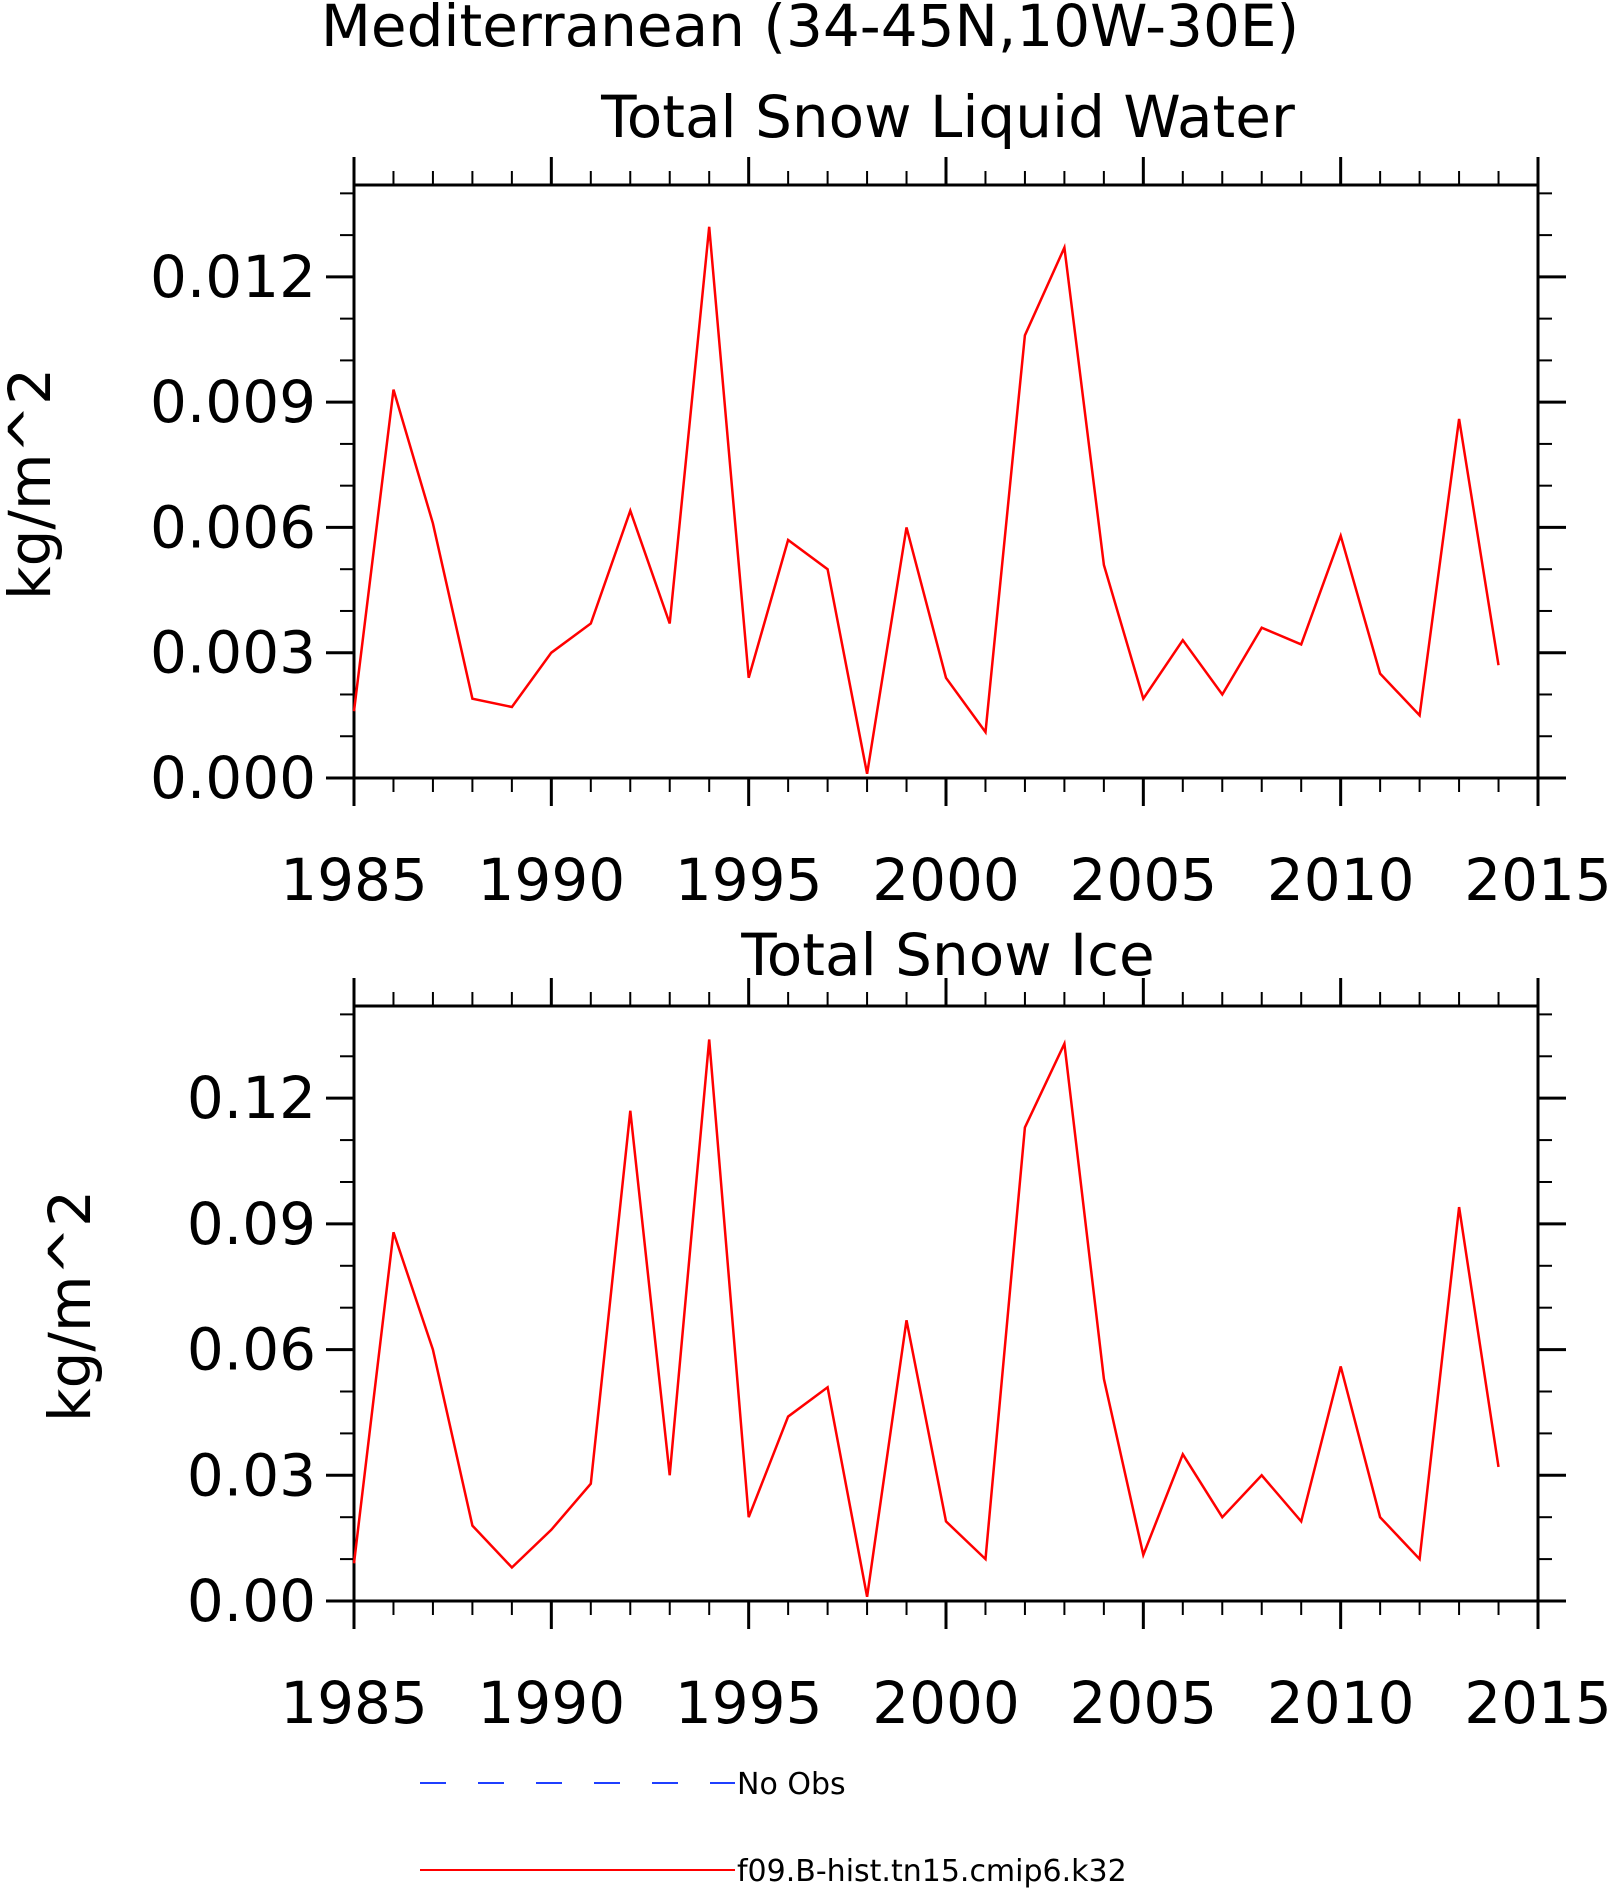  What do you see at coordinates (947, 955) in the screenshot?
I see `panel-title-snow-ice: Total Snow Ice` at bounding box center [947, 955].